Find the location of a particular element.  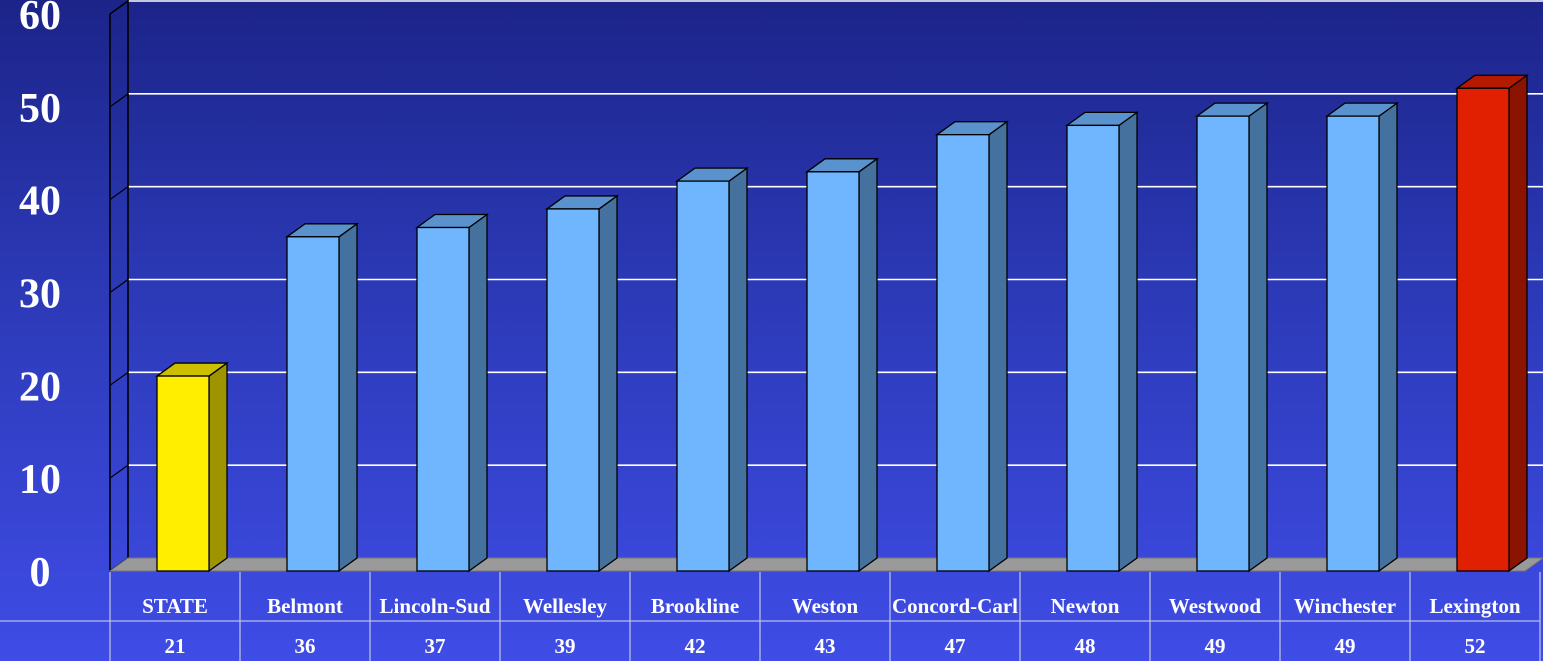

y-axis-ticks: 0 10 20 30 40 50 60 is located at coordinates (40, 298).